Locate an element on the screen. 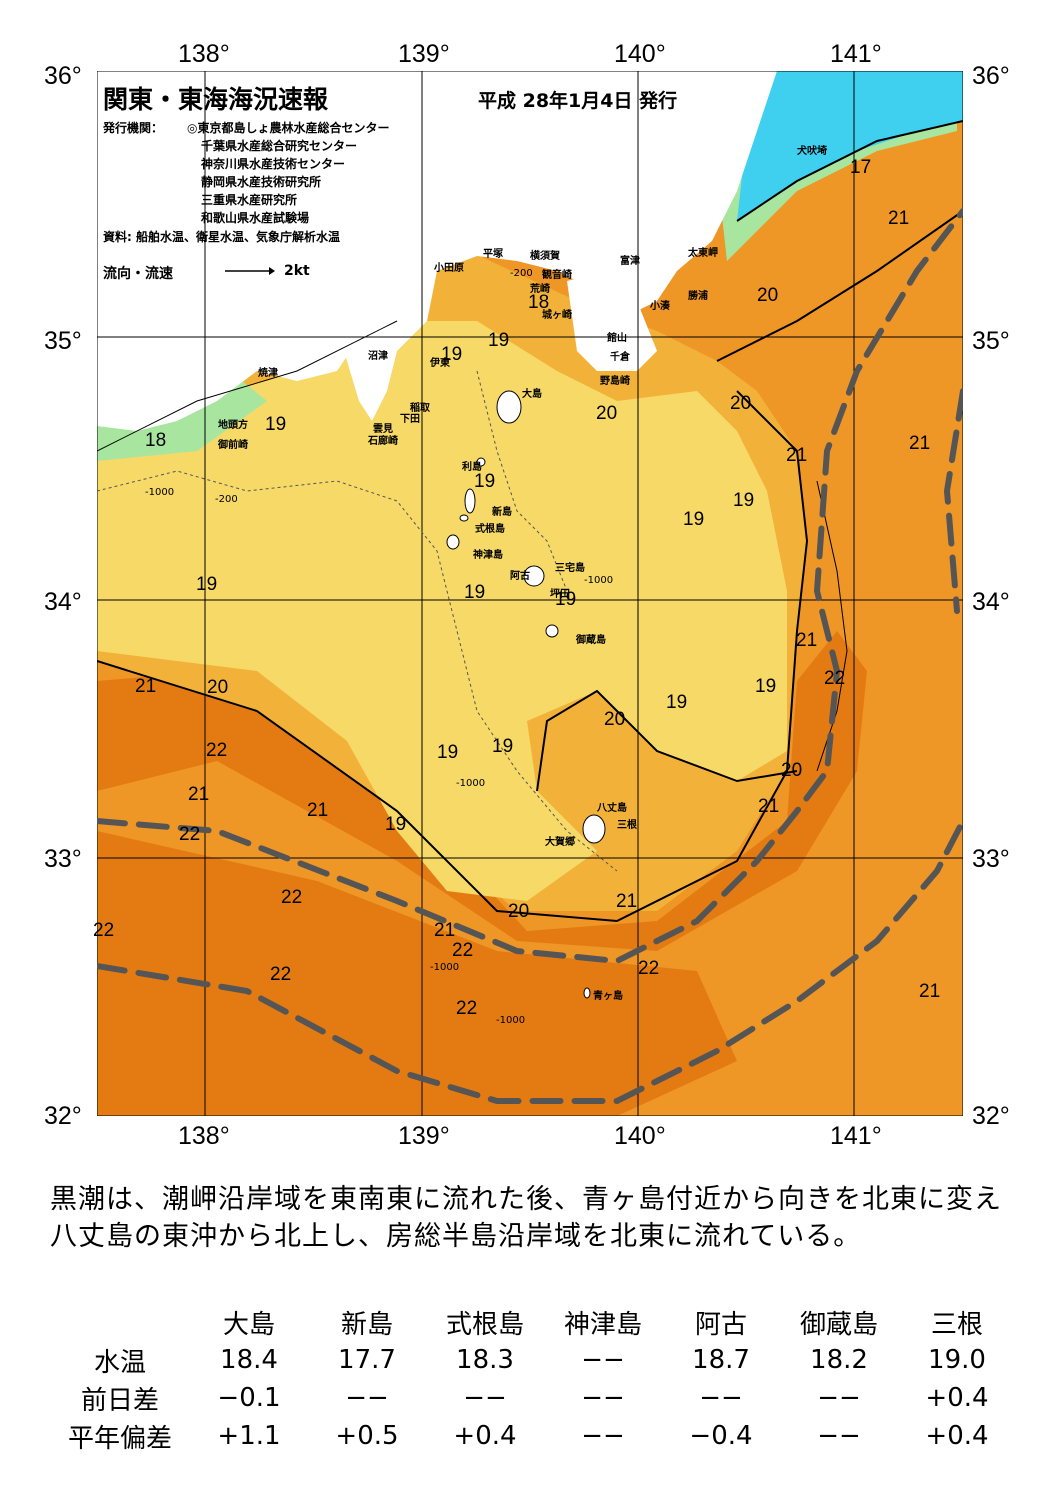  place-inubosaki: 犬吠埼 is located at coordinates (812, 151).